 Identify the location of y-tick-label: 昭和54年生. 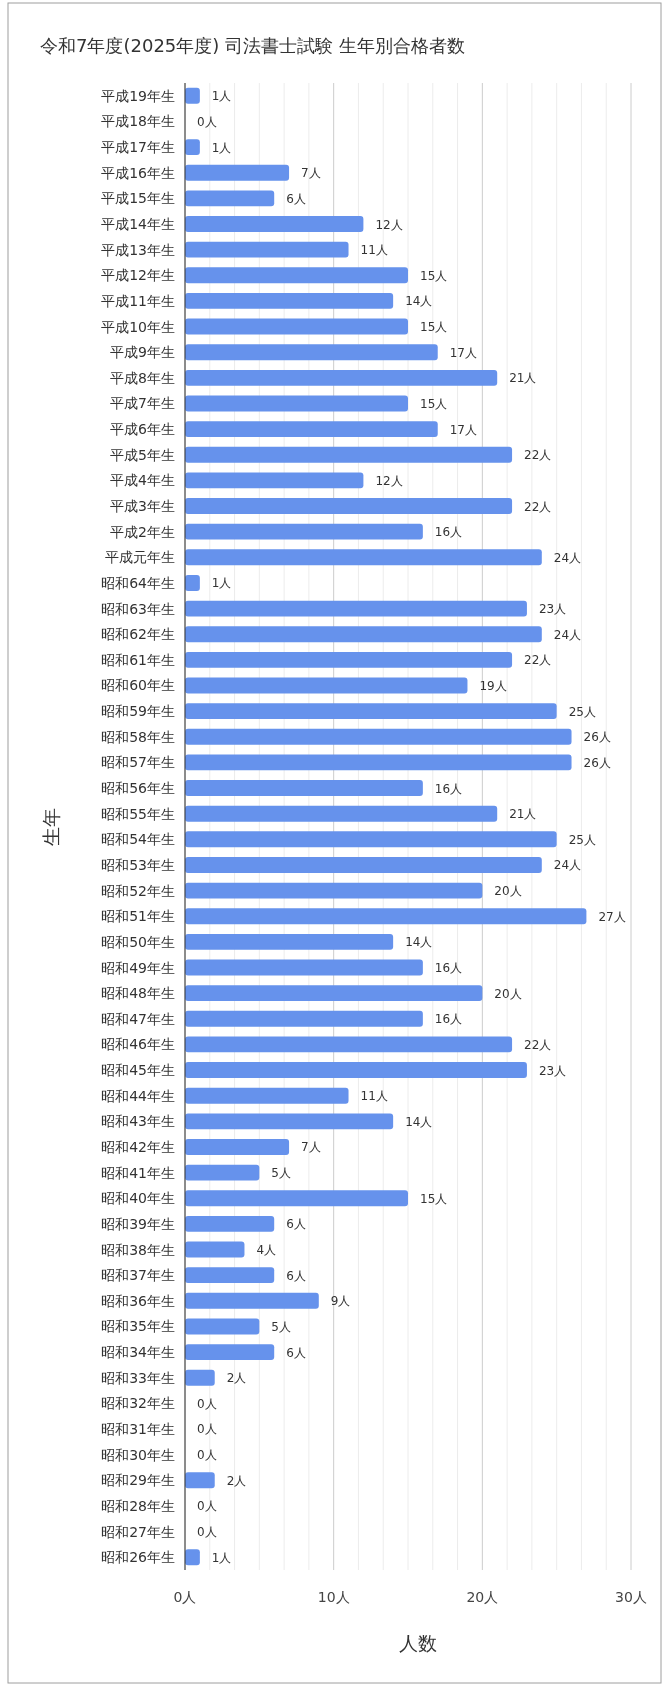
(138, 839).